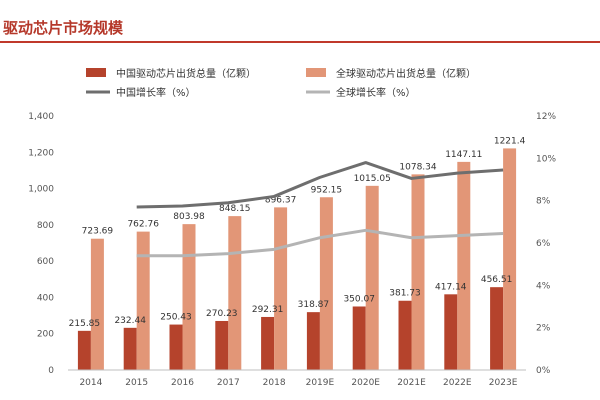 The width and height of the screenshot is (600, 400). What do you see at coordinates (41, 117) in the screenshot?
I see `y-left-tick-label: 1,400` at bounding box center [41, 117].